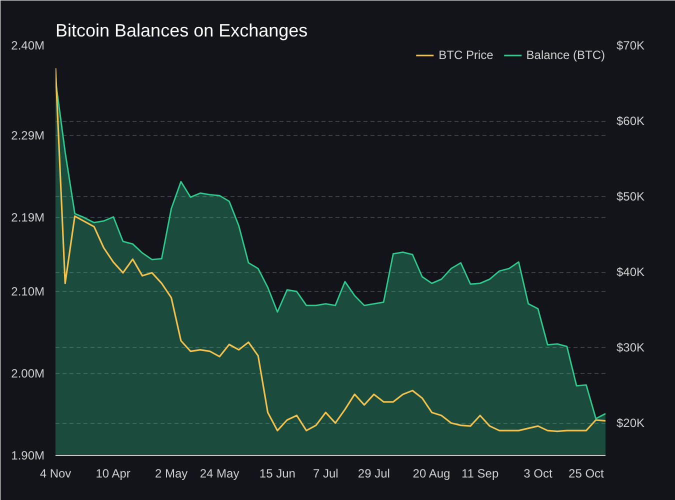  What do you see at coordinates (480, 473) in the screenshot?
I see `x-tick-label: 11 Sep` at bounding box center [480, 473].